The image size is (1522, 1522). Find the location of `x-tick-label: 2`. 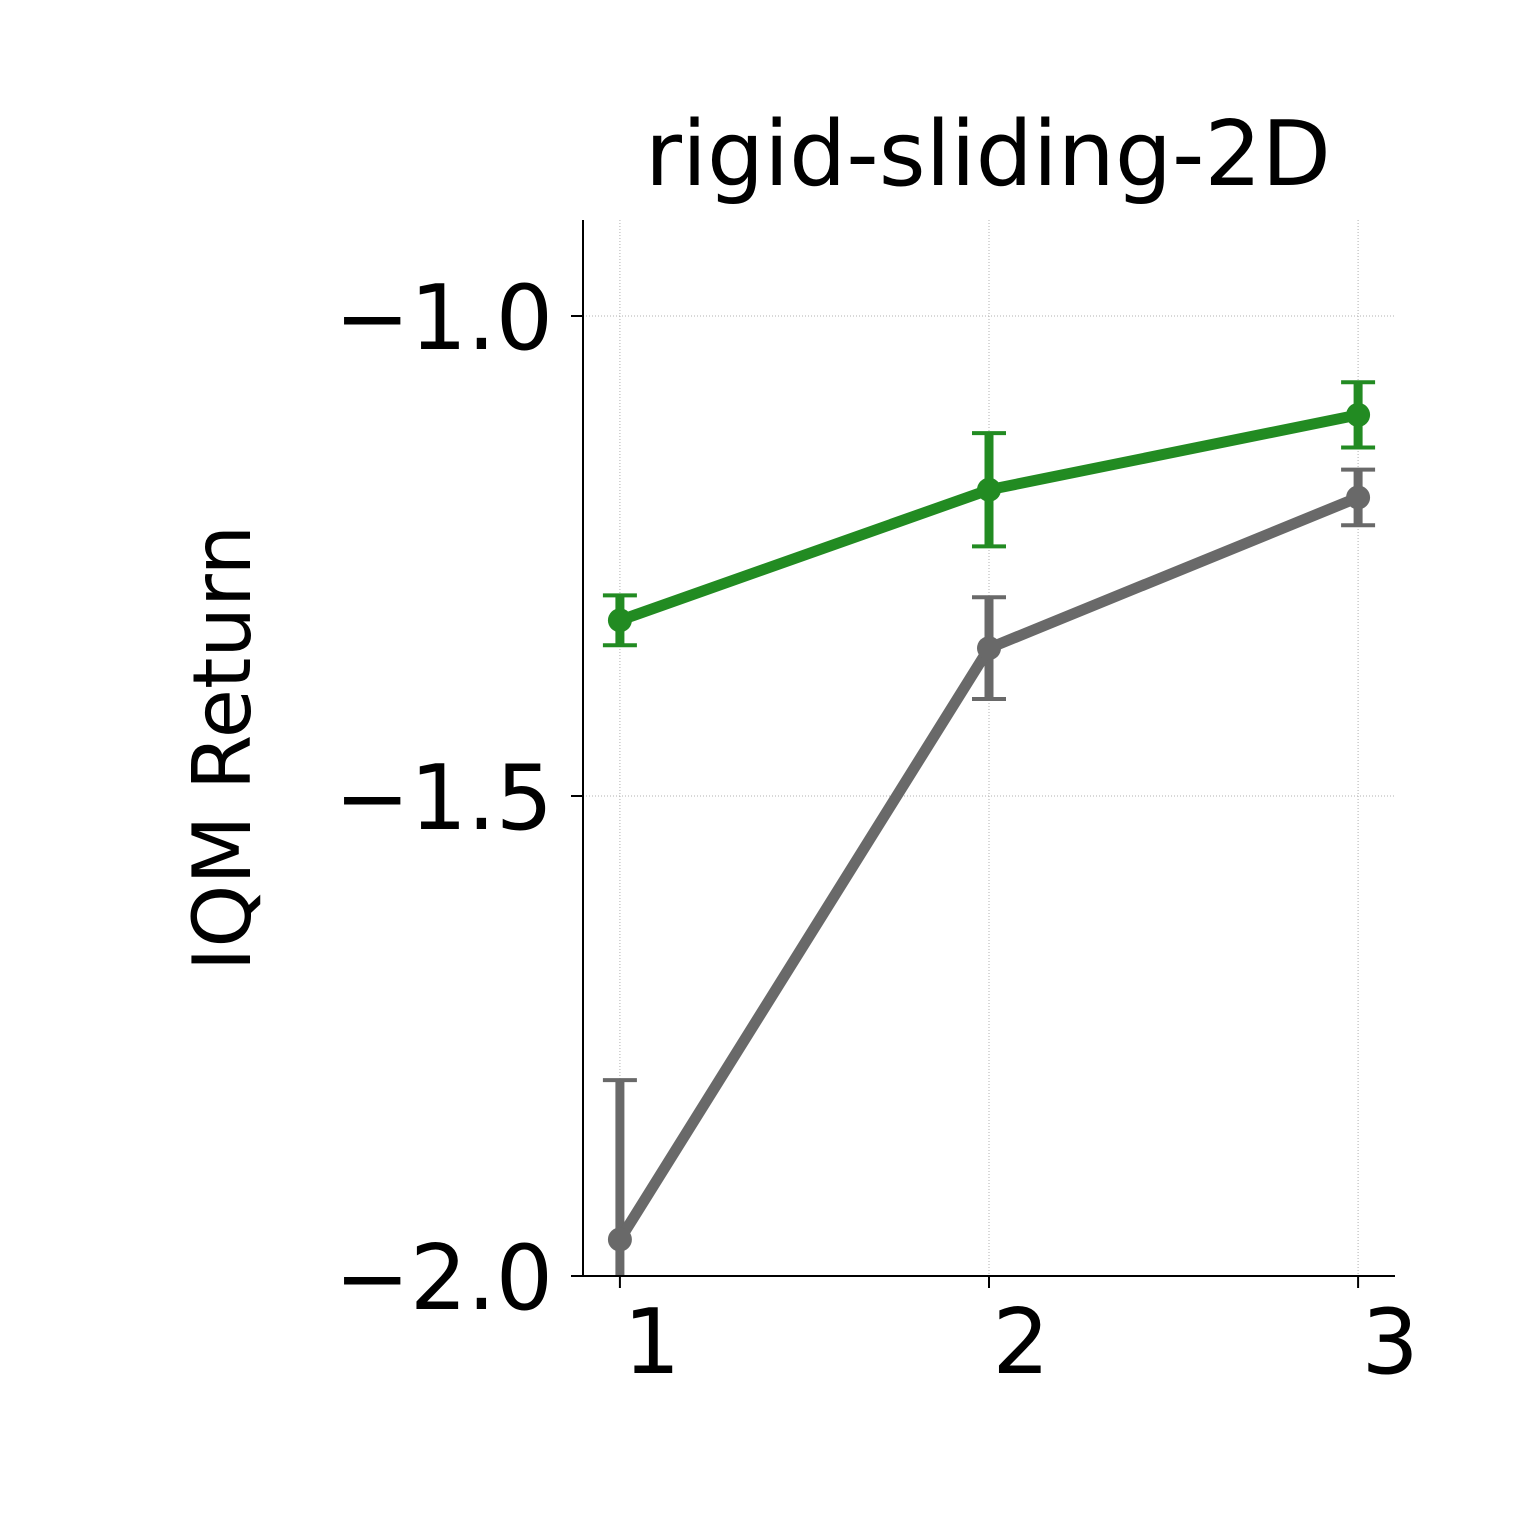

x-tick-label: 2 is located at coordinates (1020, 1342).